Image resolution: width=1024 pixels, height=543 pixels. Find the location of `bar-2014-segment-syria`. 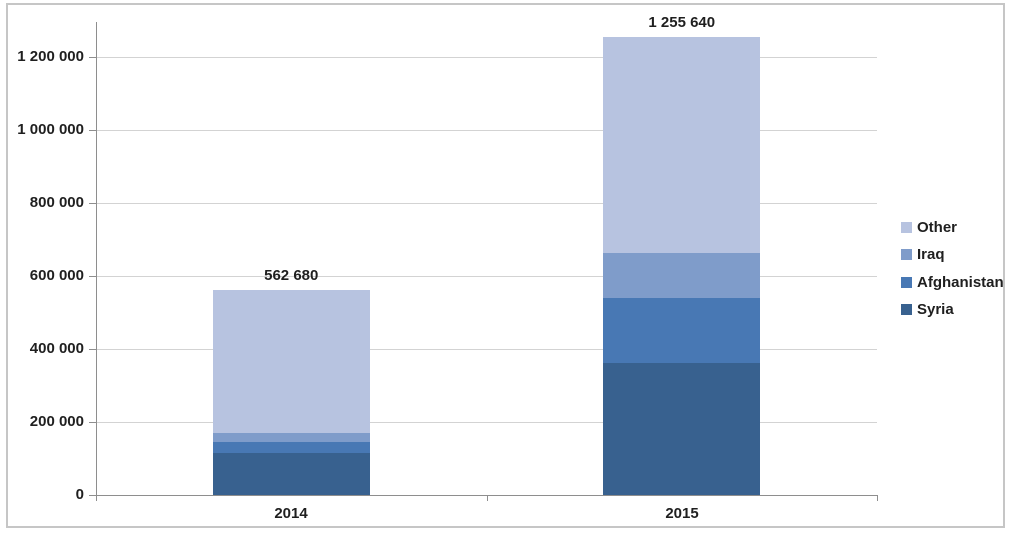

bar-2014-segment-syria is located at coordinates (291, 474).